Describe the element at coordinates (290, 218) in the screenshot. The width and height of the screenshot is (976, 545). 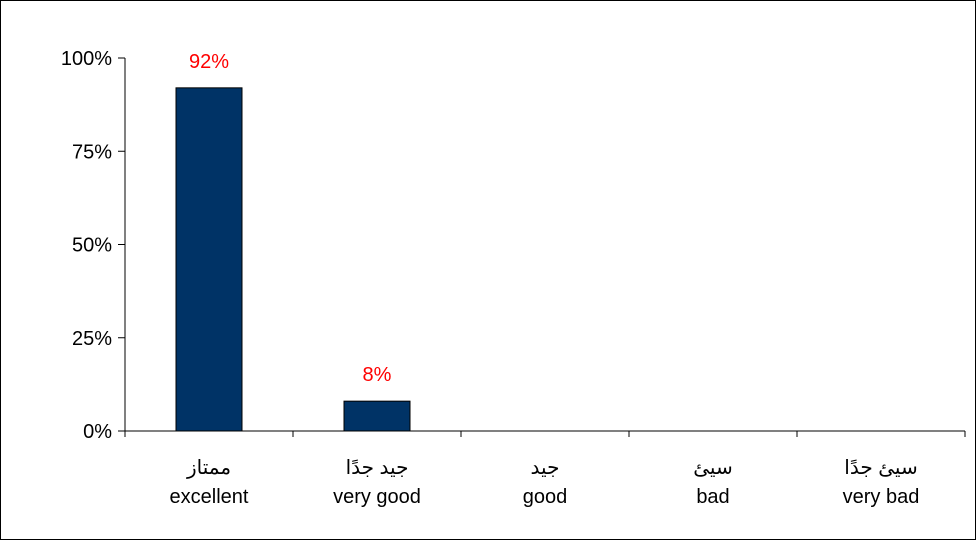
I see `data-labels: 92% 8%` at that location.